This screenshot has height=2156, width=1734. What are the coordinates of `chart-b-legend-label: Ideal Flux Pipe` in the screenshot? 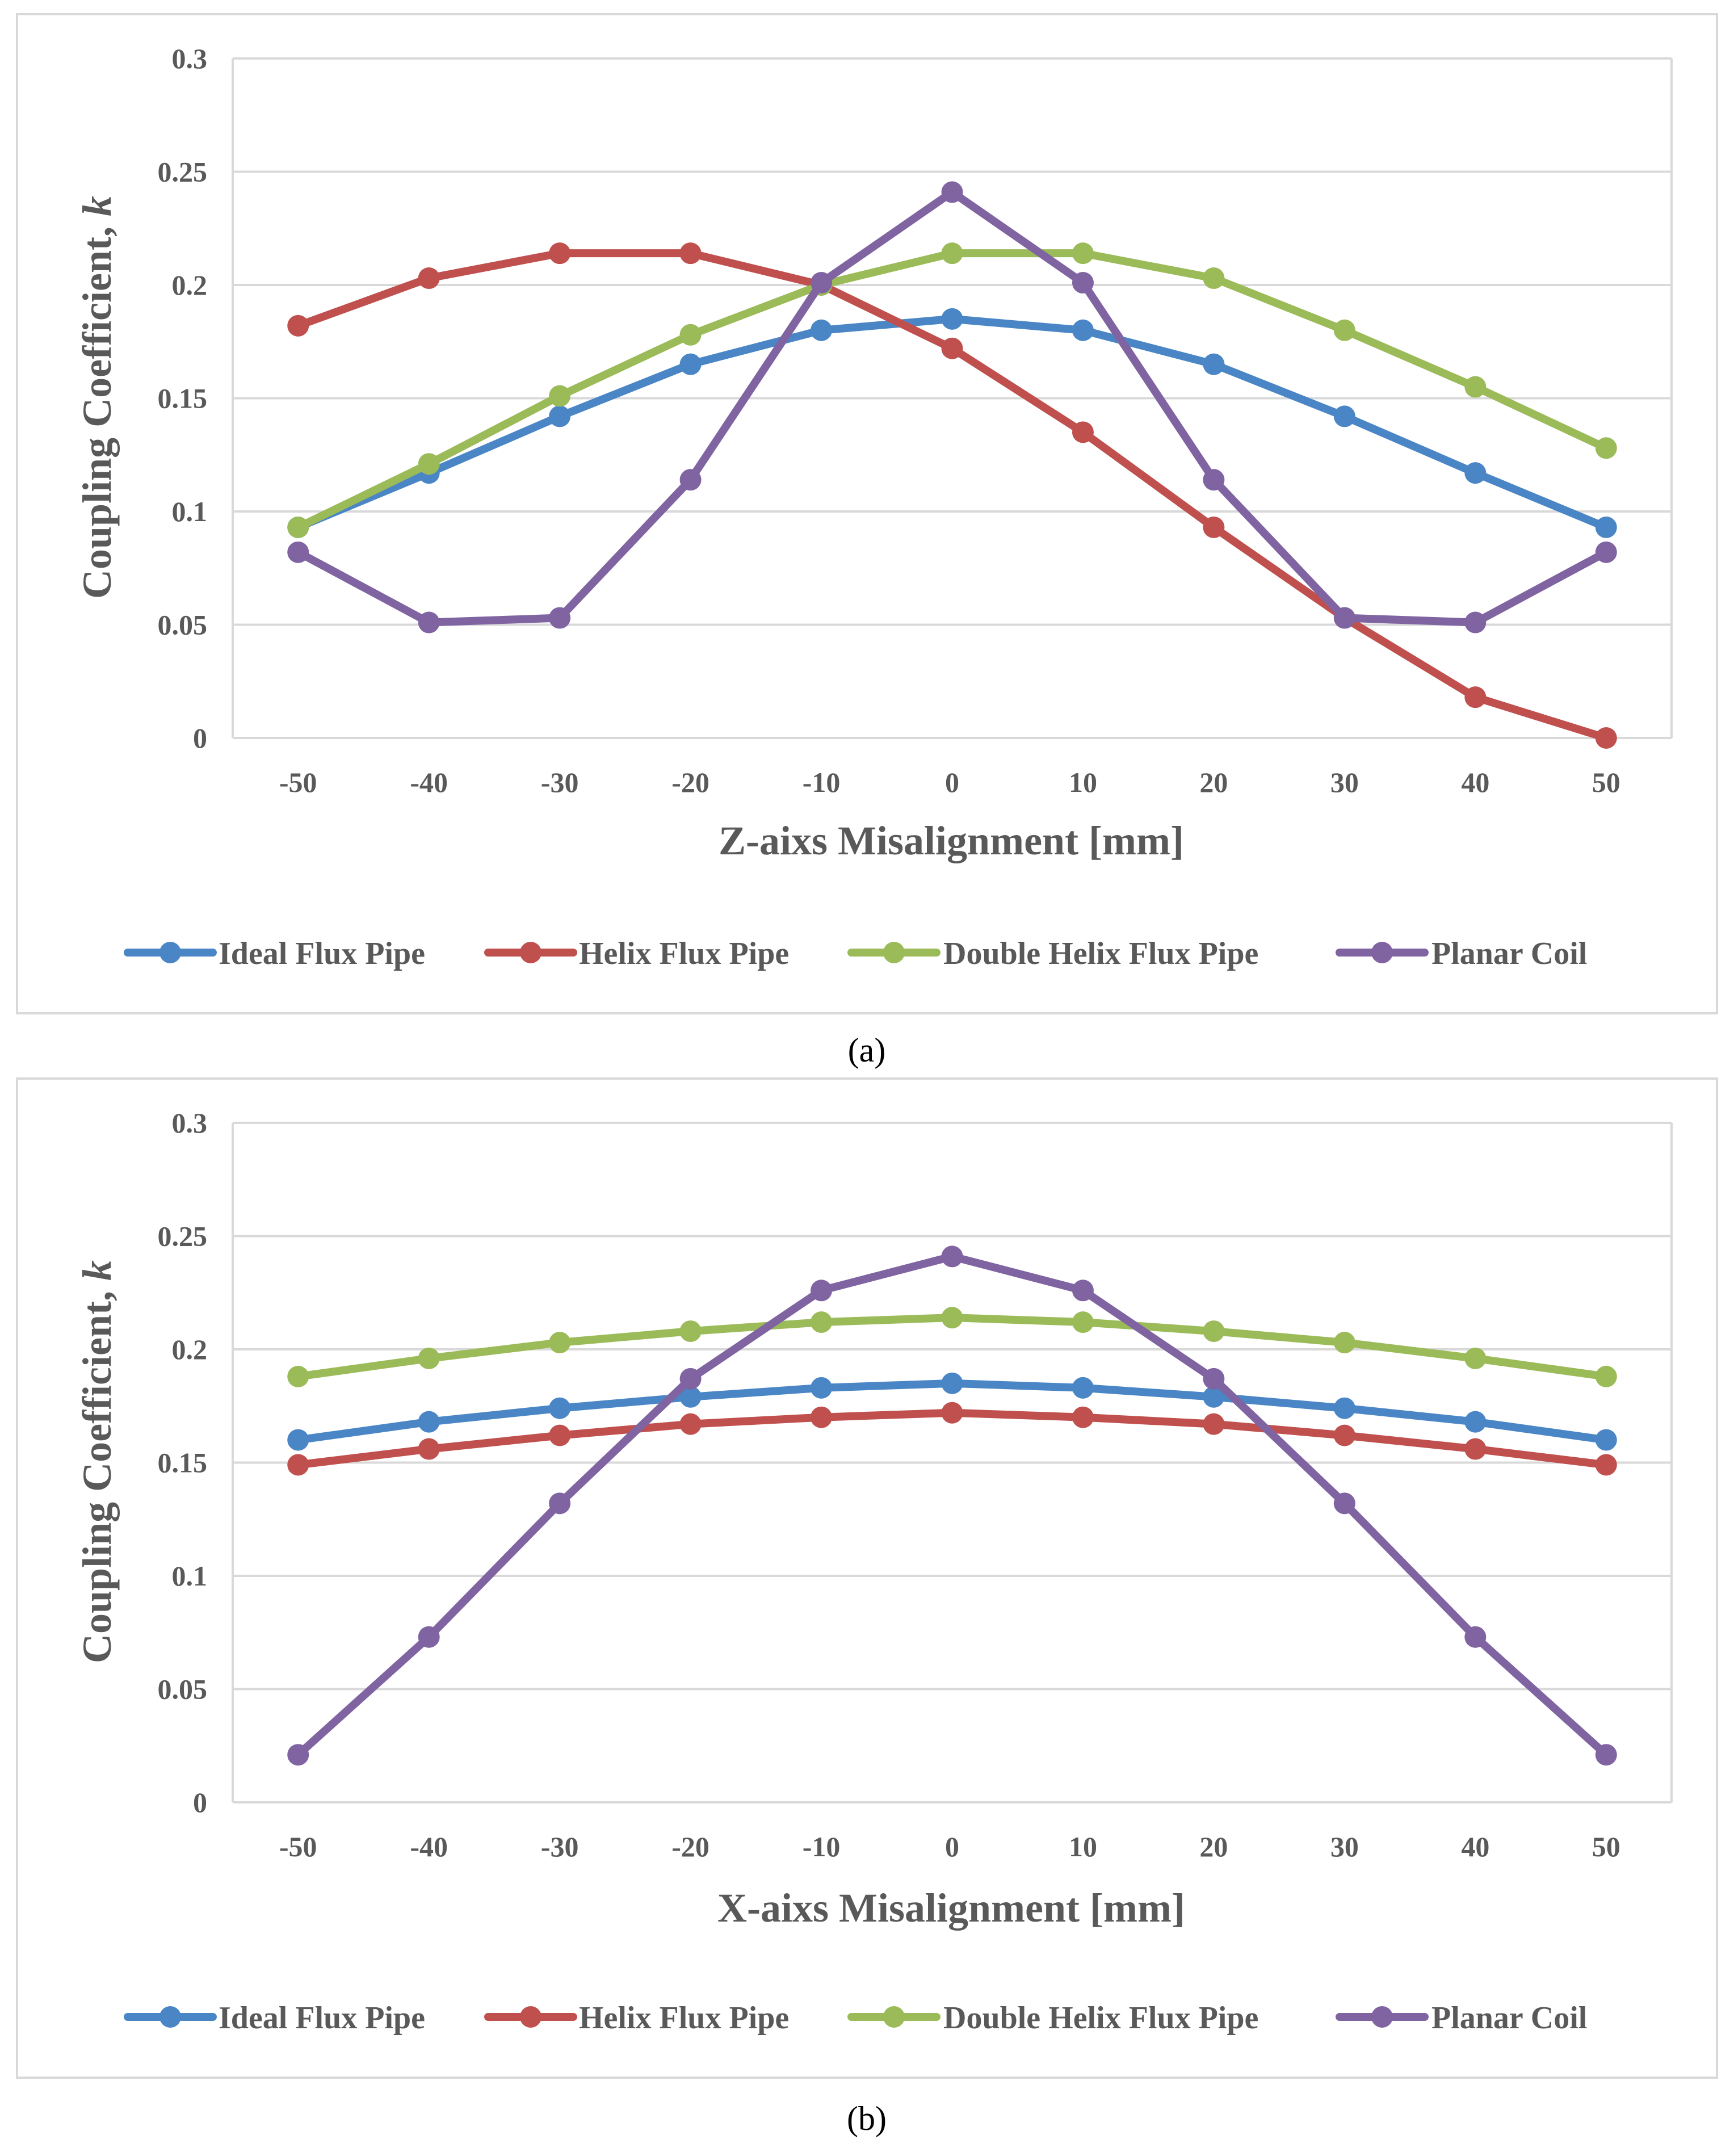 It's located at (322, 2018).